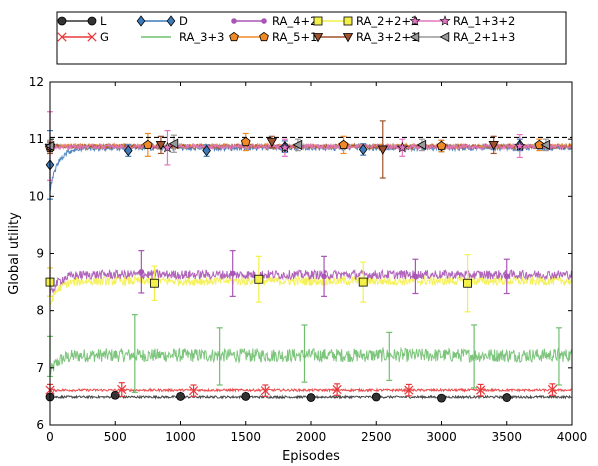  Describe the element at coordinates (310, 282) in the screenshot. I see `series-curve-RA_4+2` at that location.